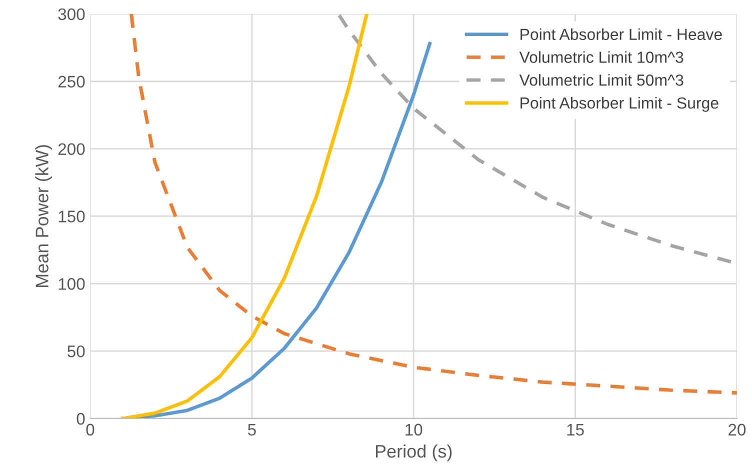 This screenshot has height=465, width=752. Describe the element at coordinates (71, 149) in the screenshot. I see `y-tick-label: 200` at that location.